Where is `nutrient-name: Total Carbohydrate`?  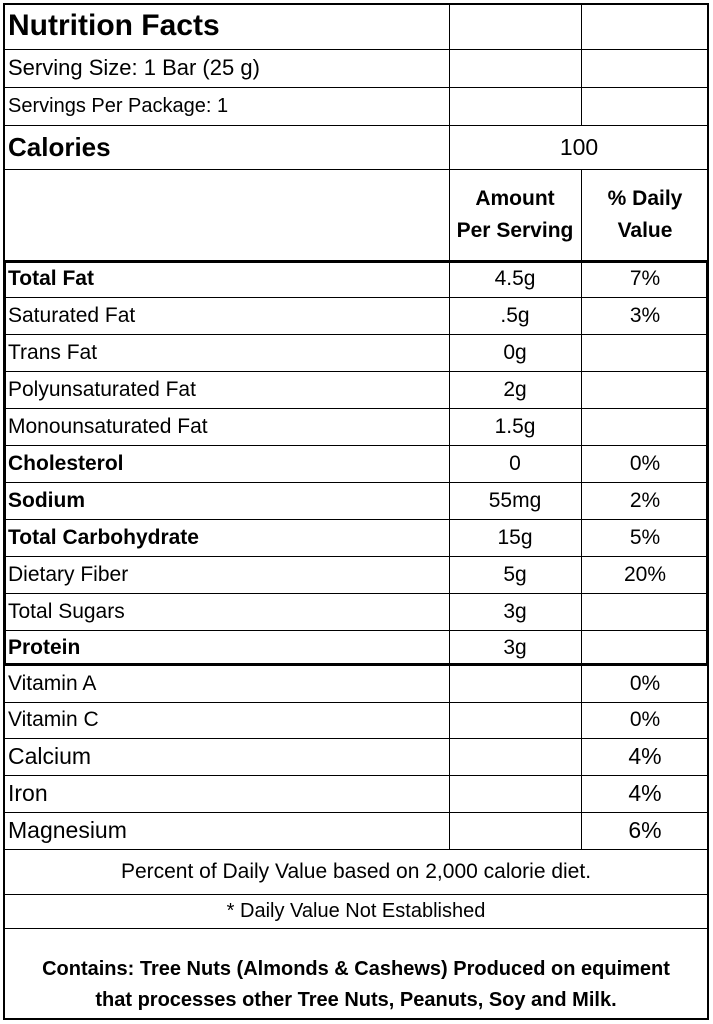 nutrient-name: Total Carbohydrate is located at coordinates (103, 537).